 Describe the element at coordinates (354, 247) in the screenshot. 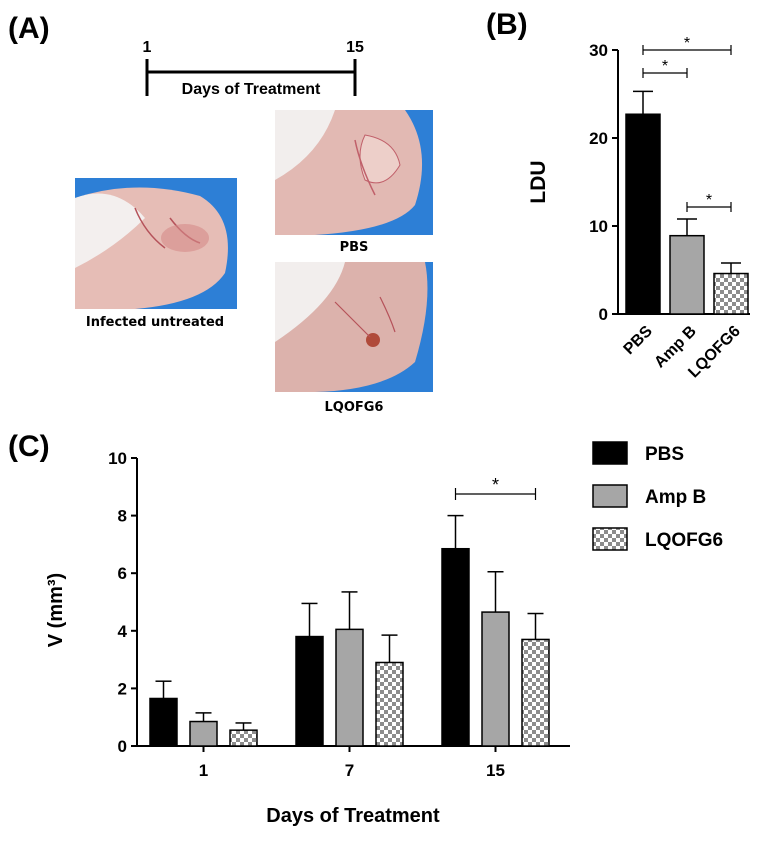

I see `caption-pbs: PBS` at that location.